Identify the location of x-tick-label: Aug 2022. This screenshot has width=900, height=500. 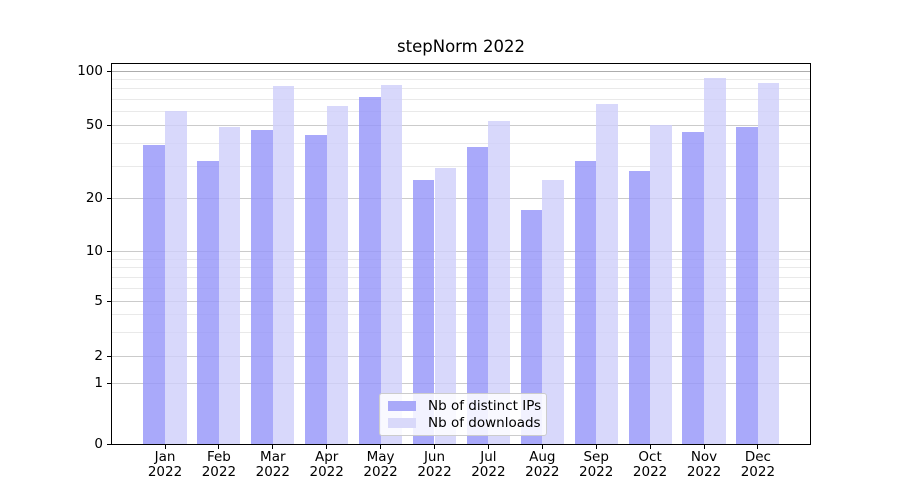
(542, 465).